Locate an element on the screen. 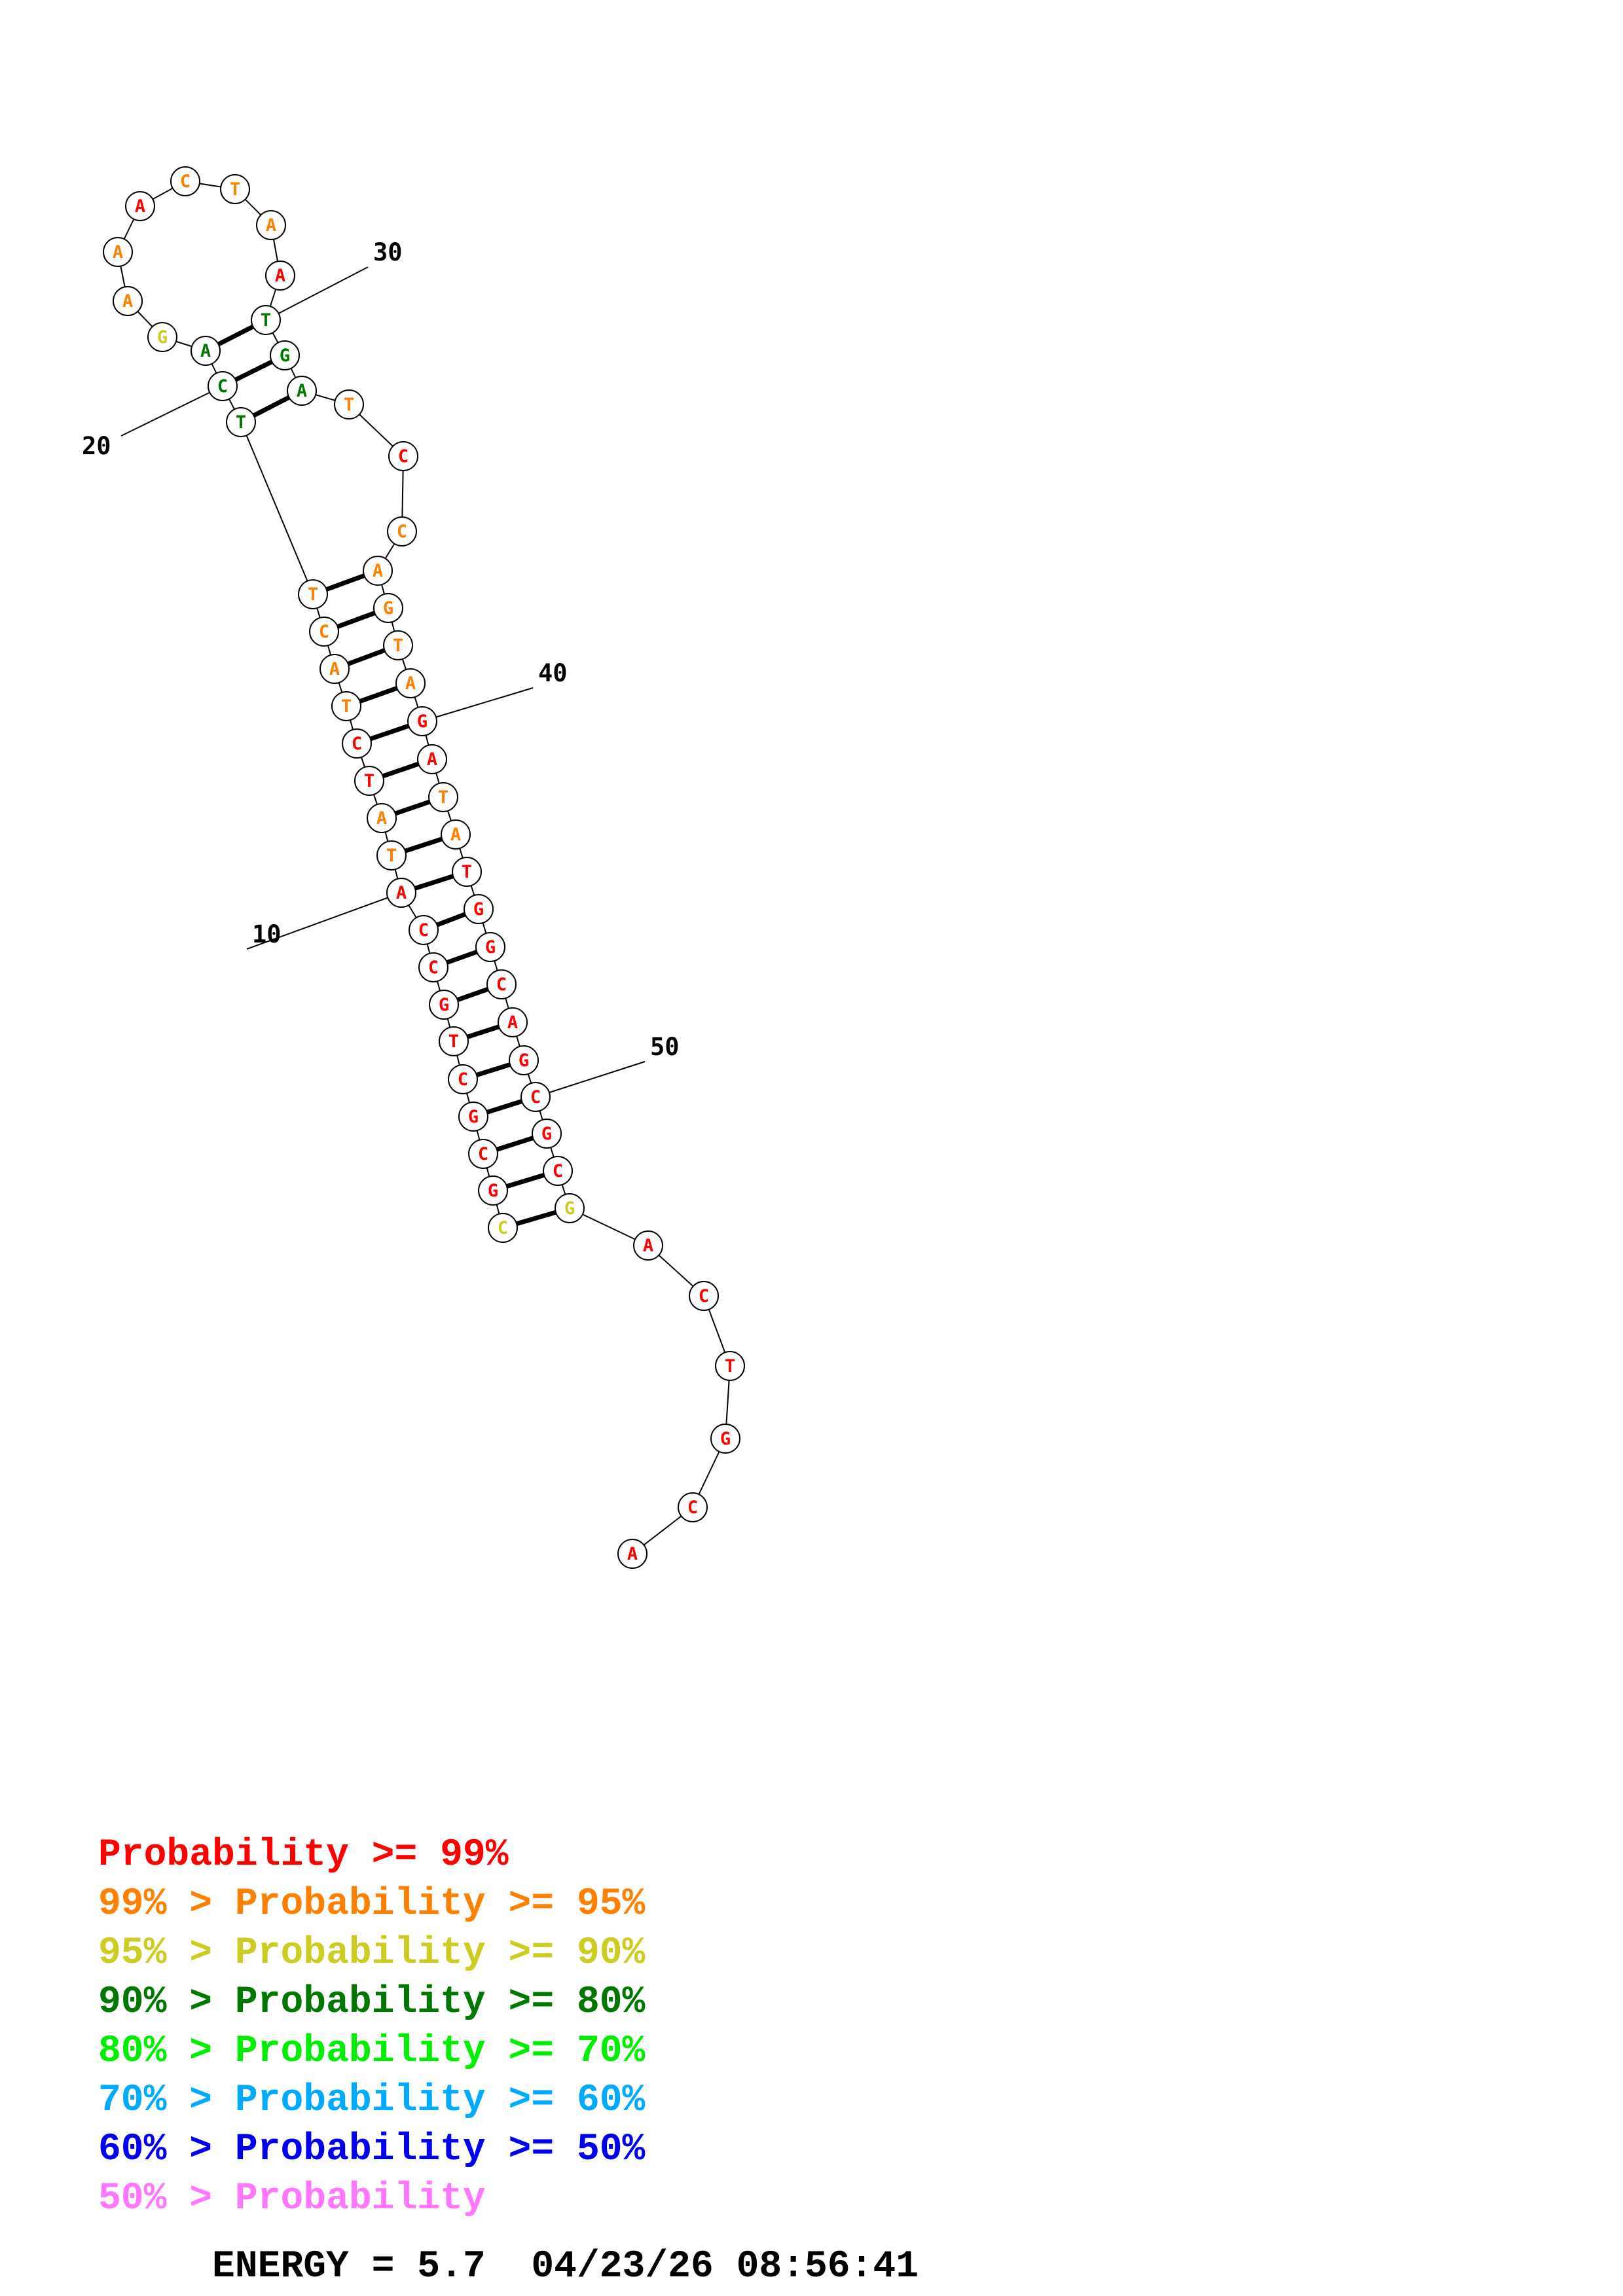  legend-row-p60: 70% > Probability >= 60% is located at coordinates (372, 2100).